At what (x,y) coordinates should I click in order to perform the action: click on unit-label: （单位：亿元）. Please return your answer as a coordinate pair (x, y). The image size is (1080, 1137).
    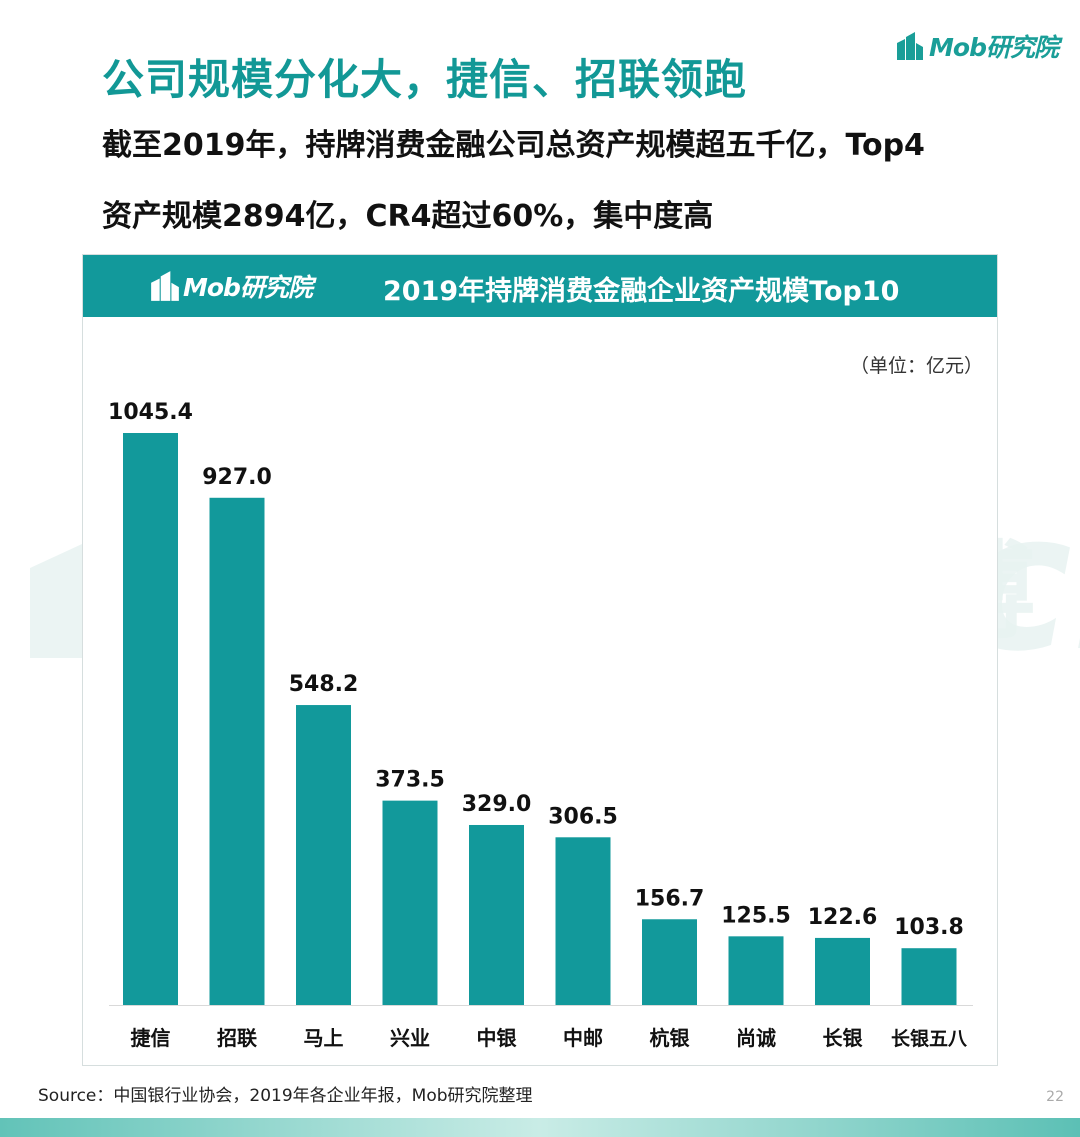
    Looking at the image, I should click on (916, 366).